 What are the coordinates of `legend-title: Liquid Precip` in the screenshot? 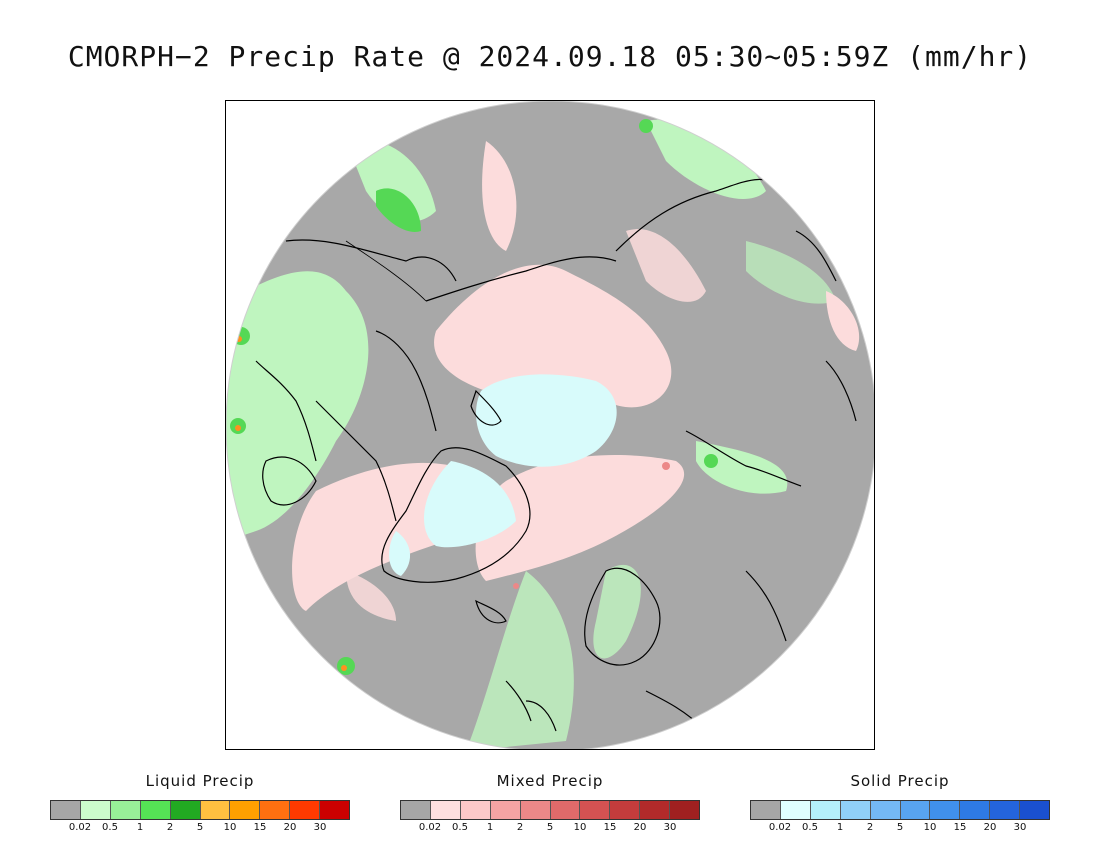 It's located at (200, 781).